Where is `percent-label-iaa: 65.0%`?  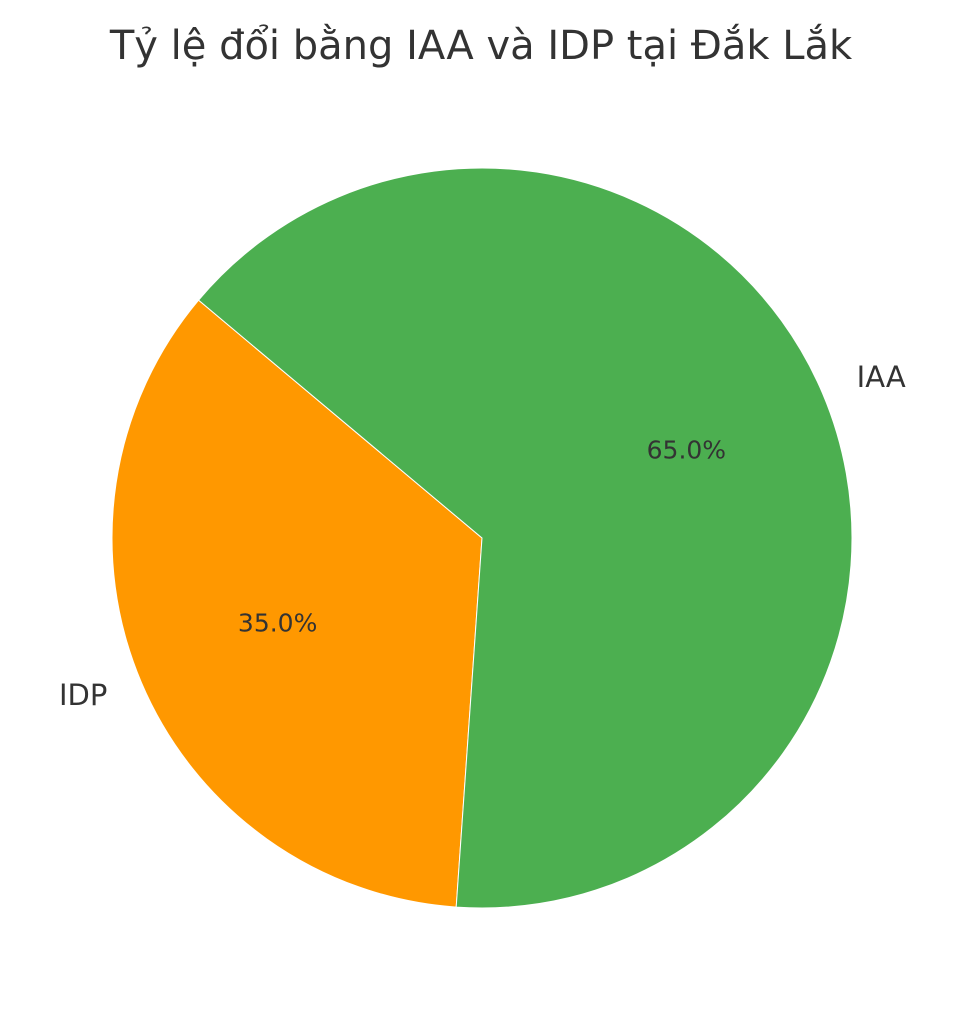 percent-label-iaa: 65.0% is located at coordinates (686, 449).